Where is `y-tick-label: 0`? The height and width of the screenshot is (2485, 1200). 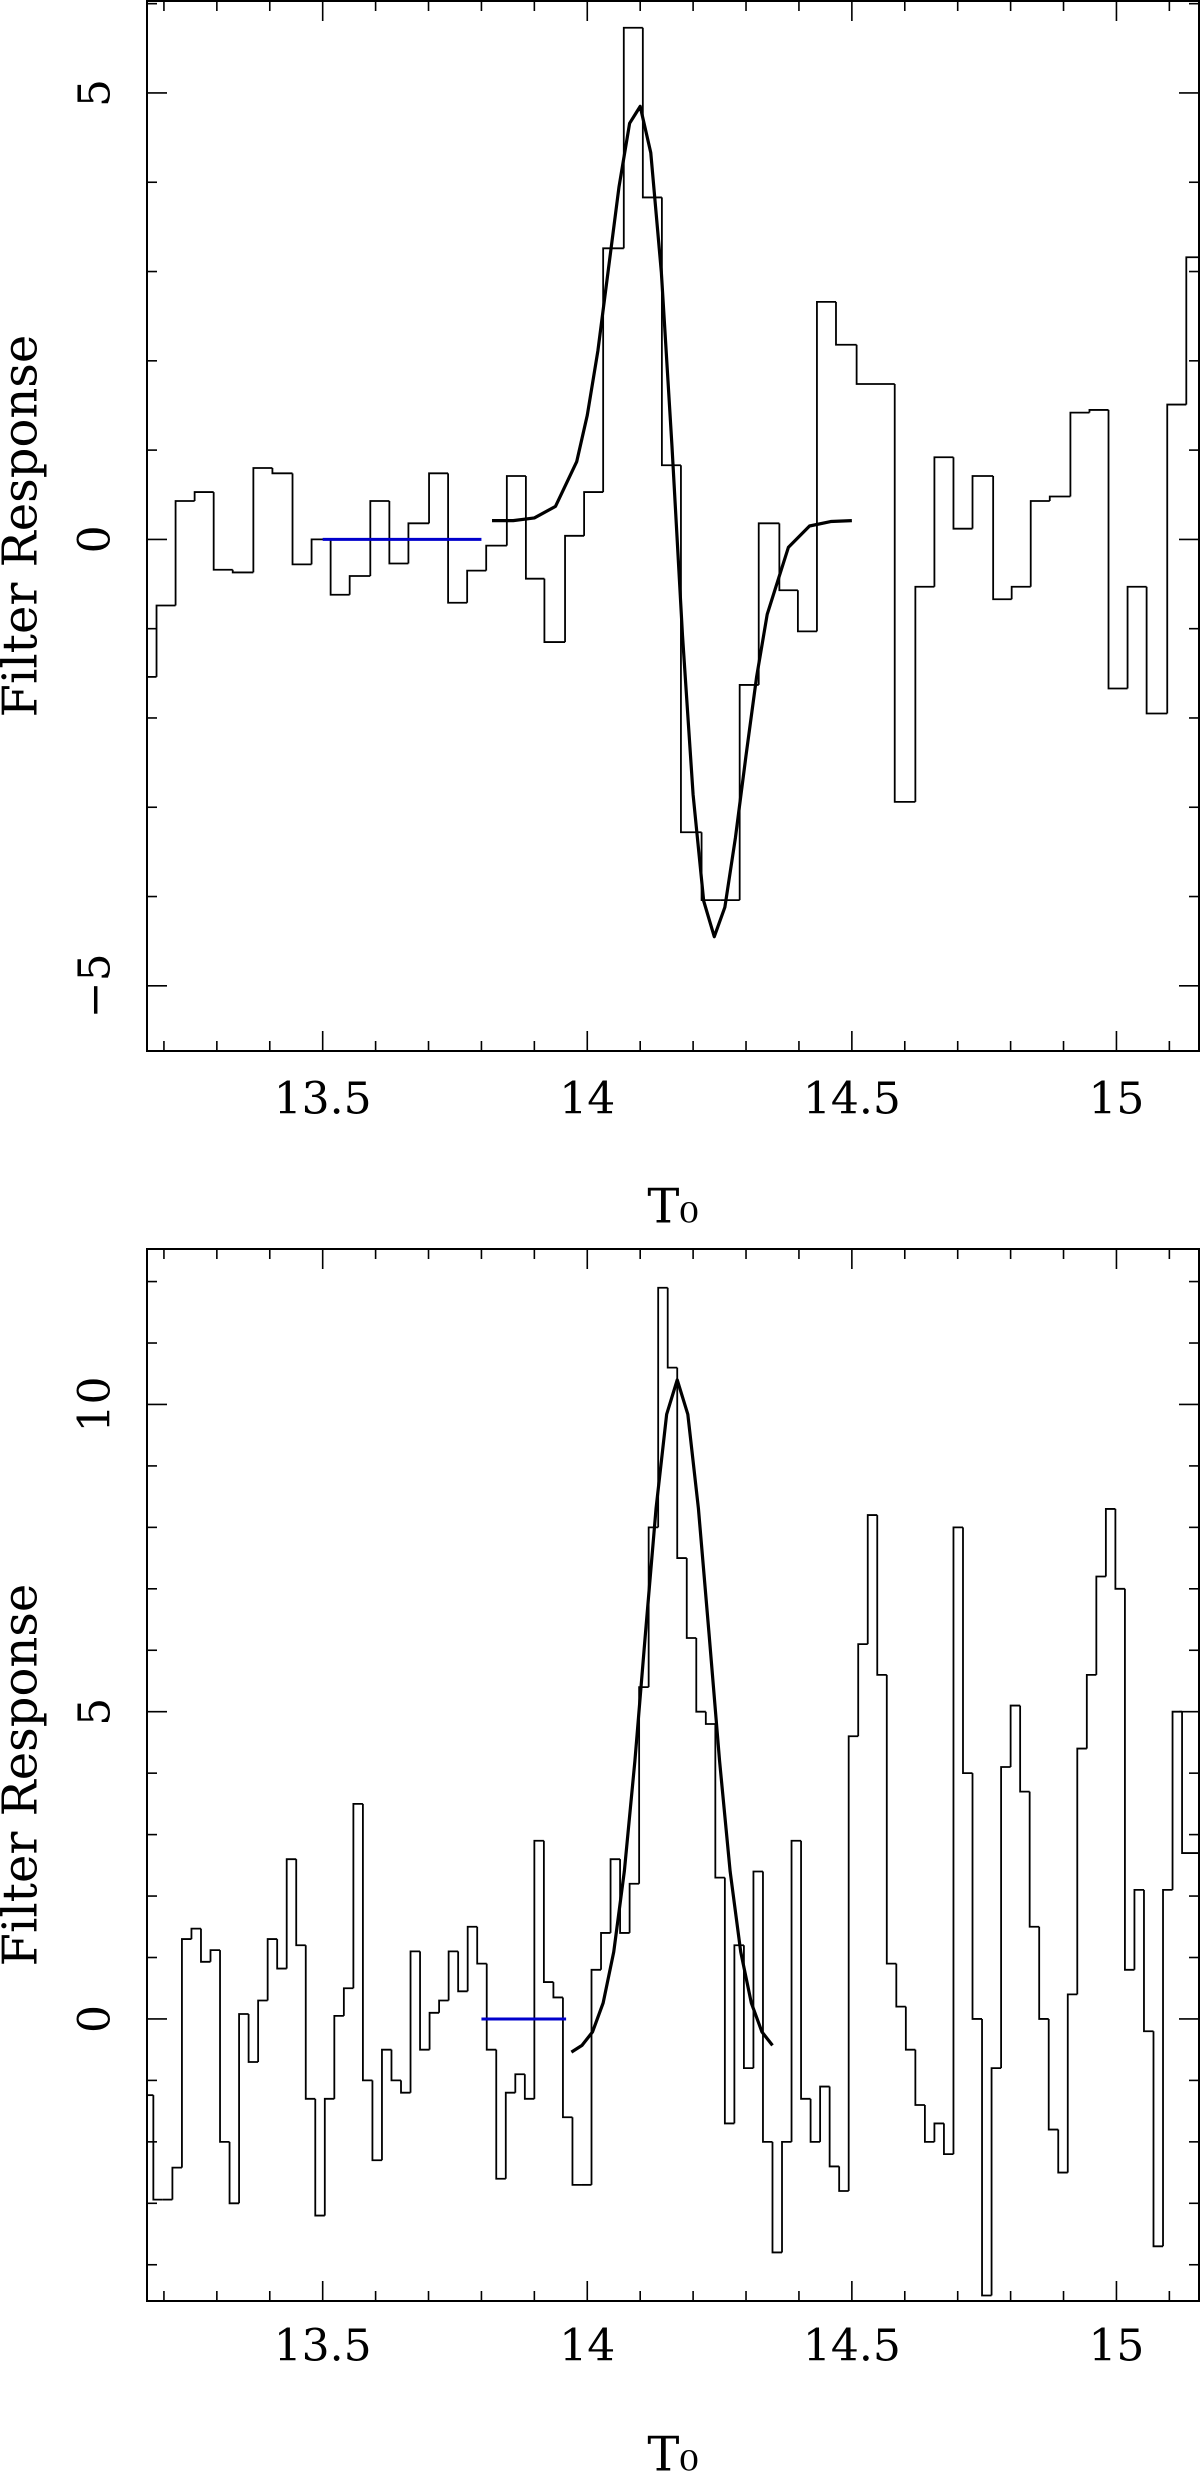
y-tick-label: 0 is located at coordinates (95, 2019).